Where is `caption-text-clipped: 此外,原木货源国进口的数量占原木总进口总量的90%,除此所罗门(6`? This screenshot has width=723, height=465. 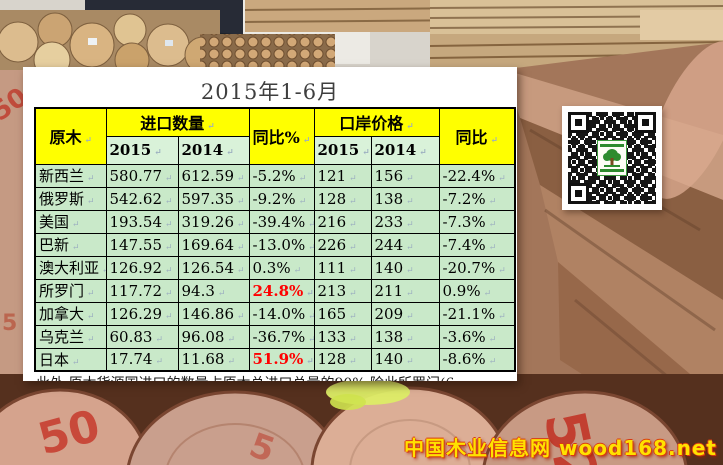 caption-text-clipped: 此外,原木货源国进口的数量占原木总进口总量的90%,除此所罗门(6 is located at coordinates (273, 377).